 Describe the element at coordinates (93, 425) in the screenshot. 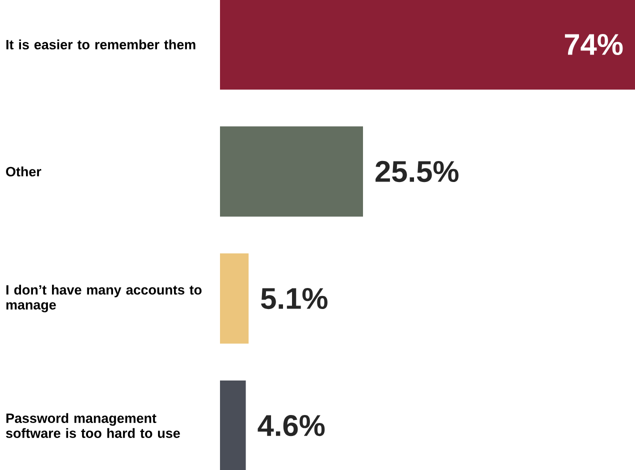

I see `y-tick-label: Password management software is too hard to use` at that location.